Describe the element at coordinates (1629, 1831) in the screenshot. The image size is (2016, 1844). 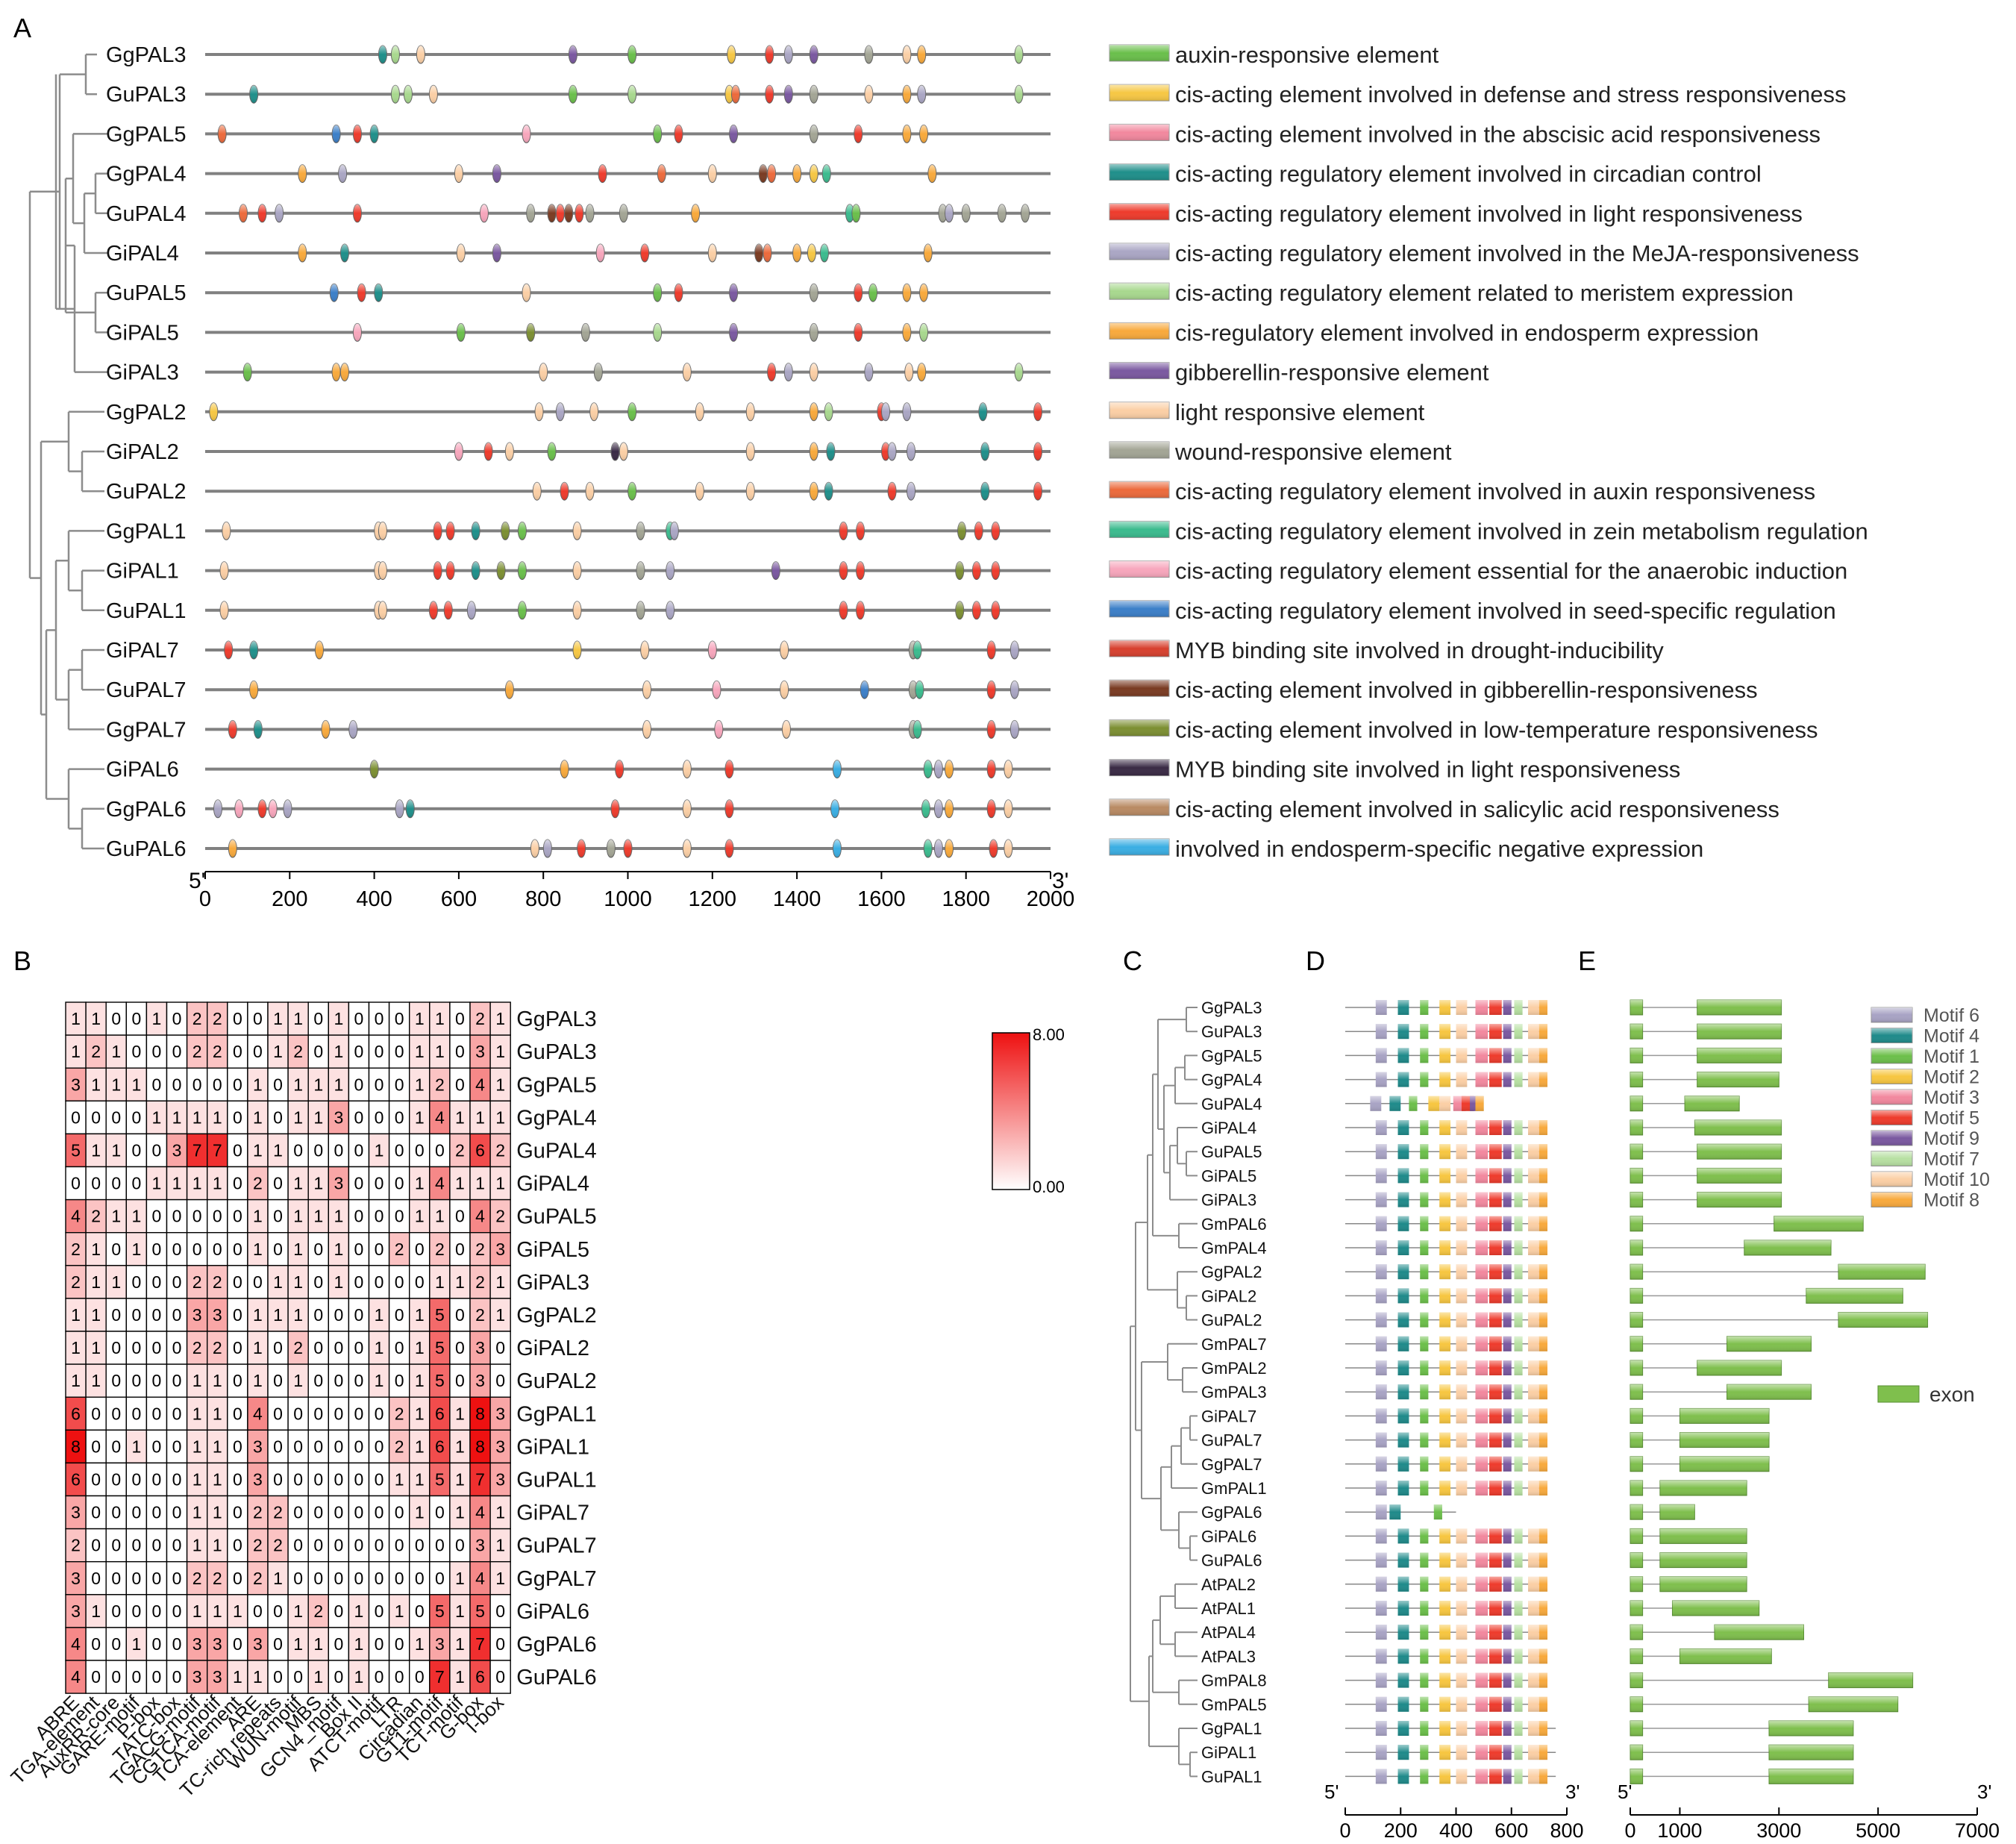
I see `gene-structure-axis-tick-label: 0` at that location.